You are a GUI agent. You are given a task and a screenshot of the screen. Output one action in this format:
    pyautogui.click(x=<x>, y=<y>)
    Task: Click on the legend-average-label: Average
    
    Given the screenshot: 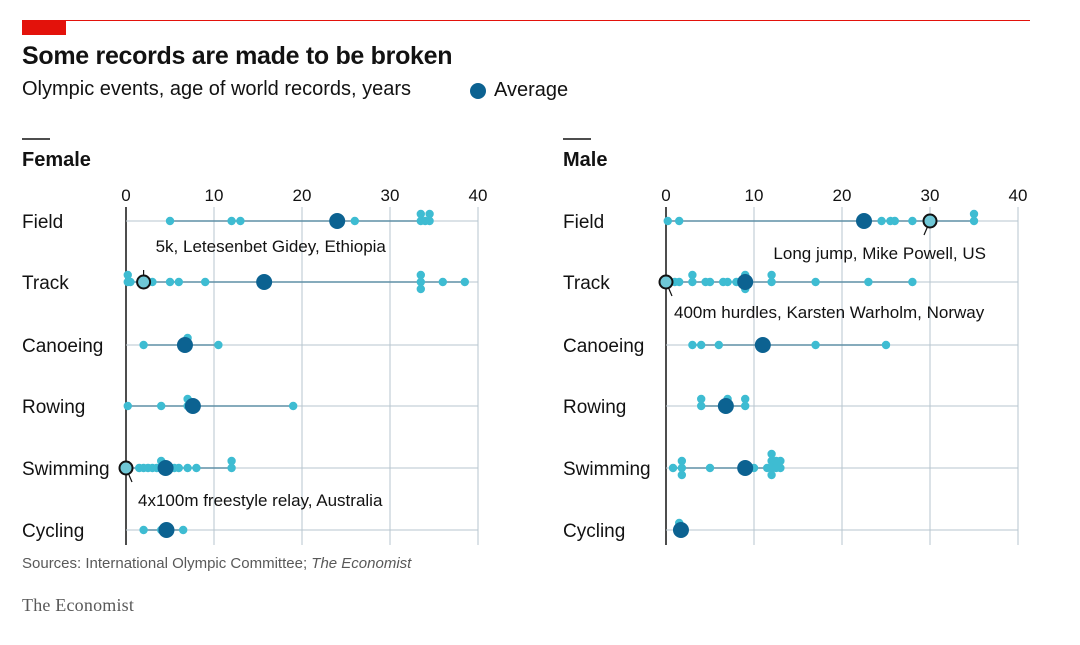 What is the action you would take?
    pyautogui.click(x=531, y=90)
    